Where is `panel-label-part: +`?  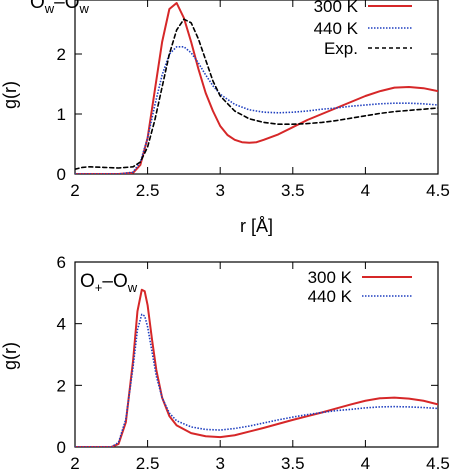
panel-label-part: + is located at coordinates (99, 287).